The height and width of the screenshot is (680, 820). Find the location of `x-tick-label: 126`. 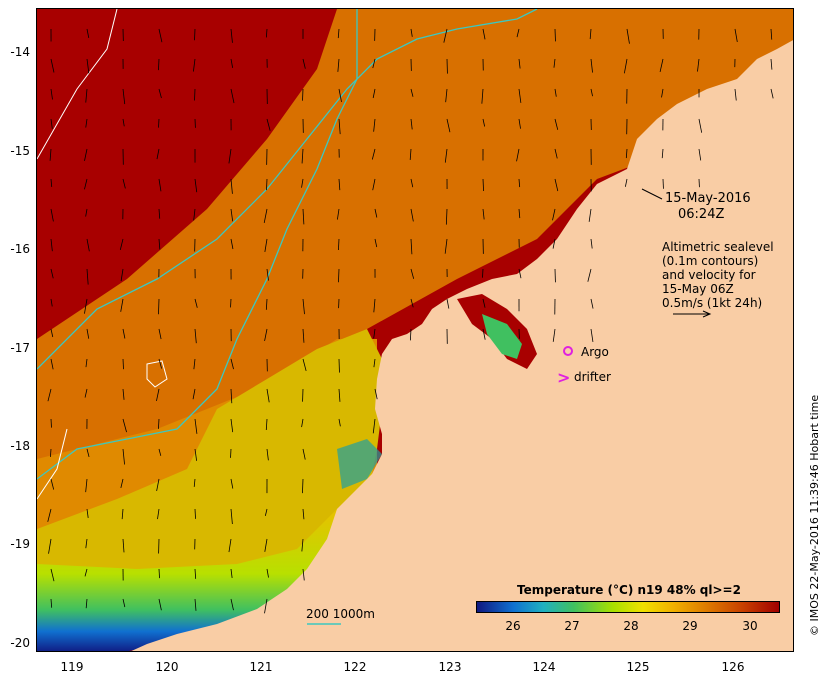

x-tick-label: 126 is located at coordinates (733, 667).